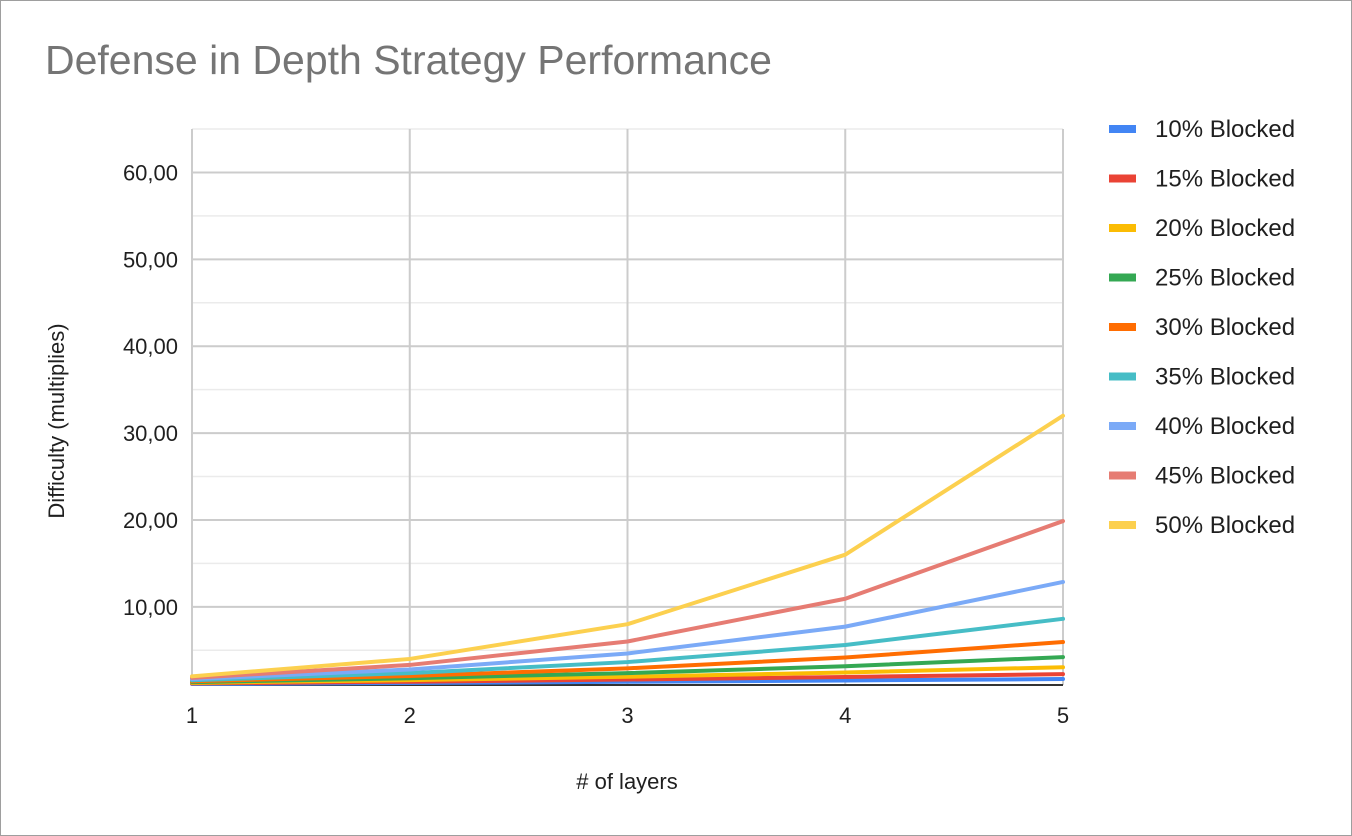  I want to click on legend-label: 20% Blocked, so click(1225, 228).